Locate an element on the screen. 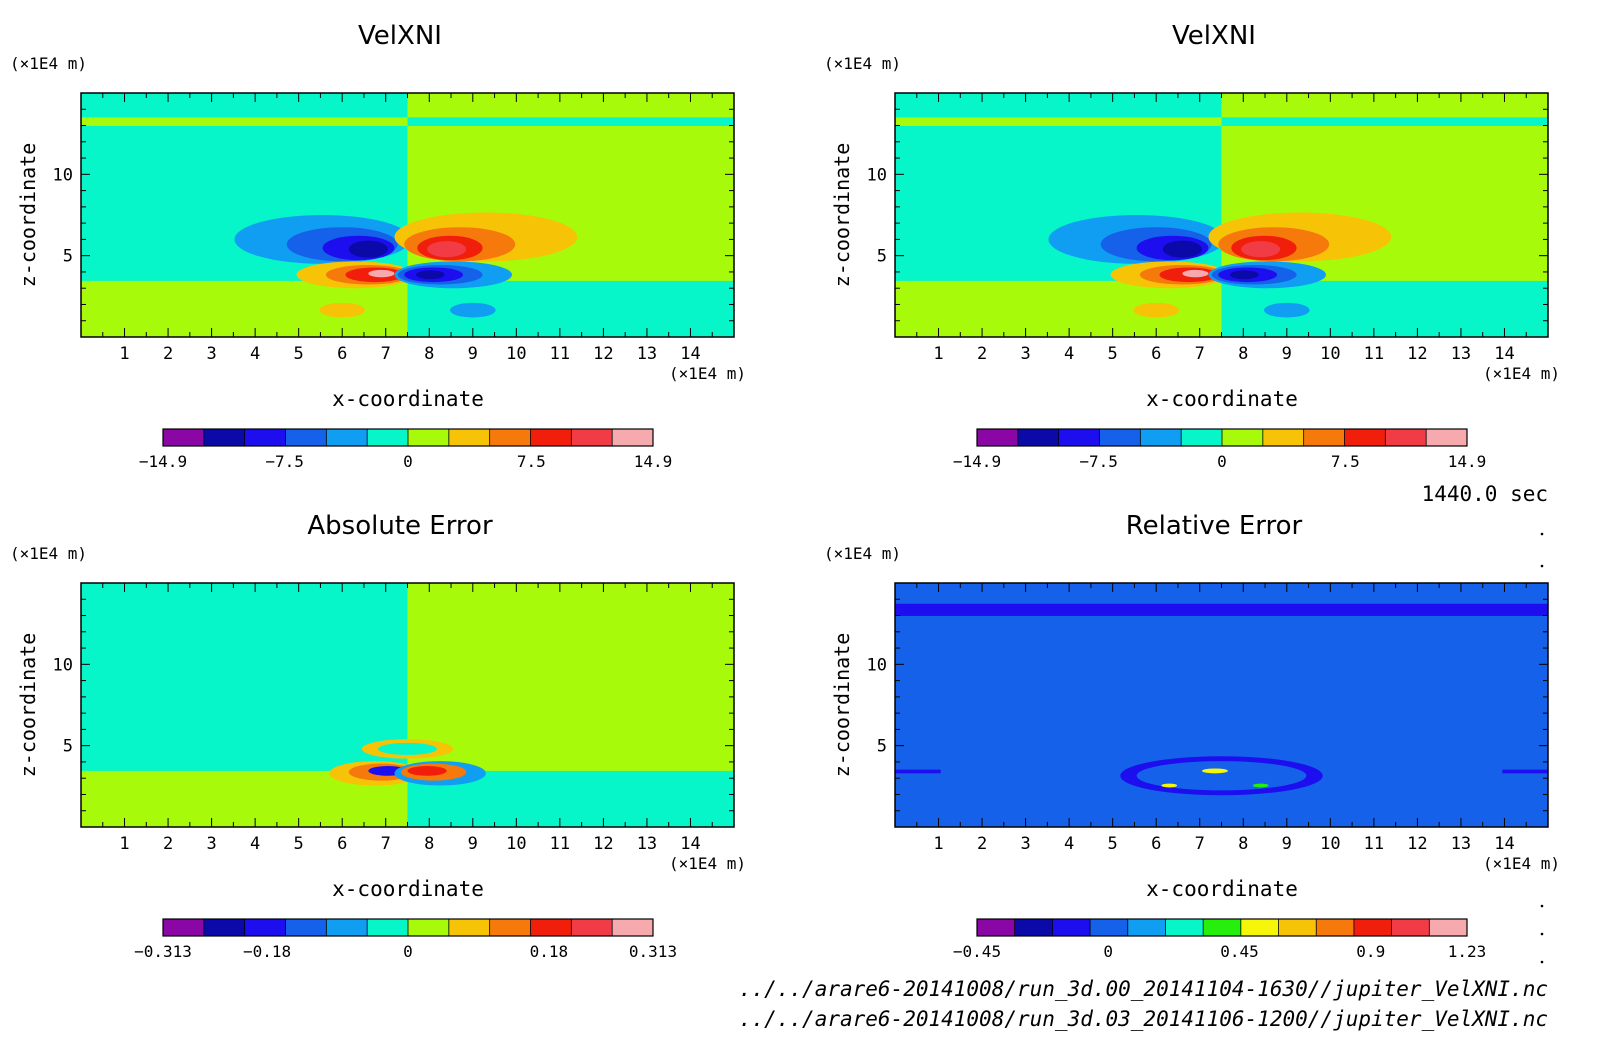  bottom-right-blob is located at coordinates (472, 310).